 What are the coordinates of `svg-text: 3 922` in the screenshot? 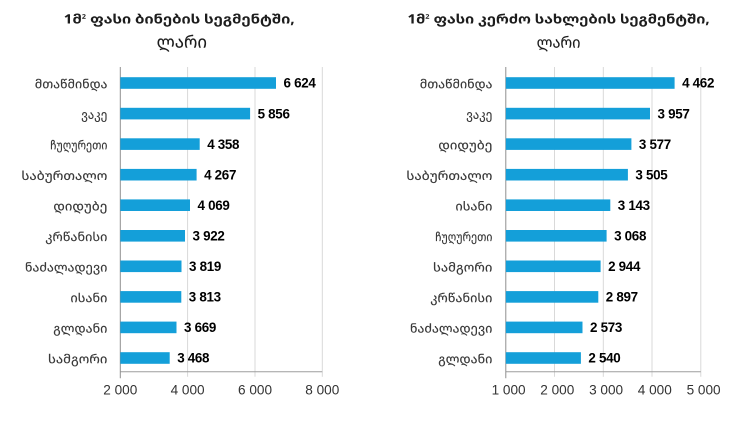 It's located at (209, 236).